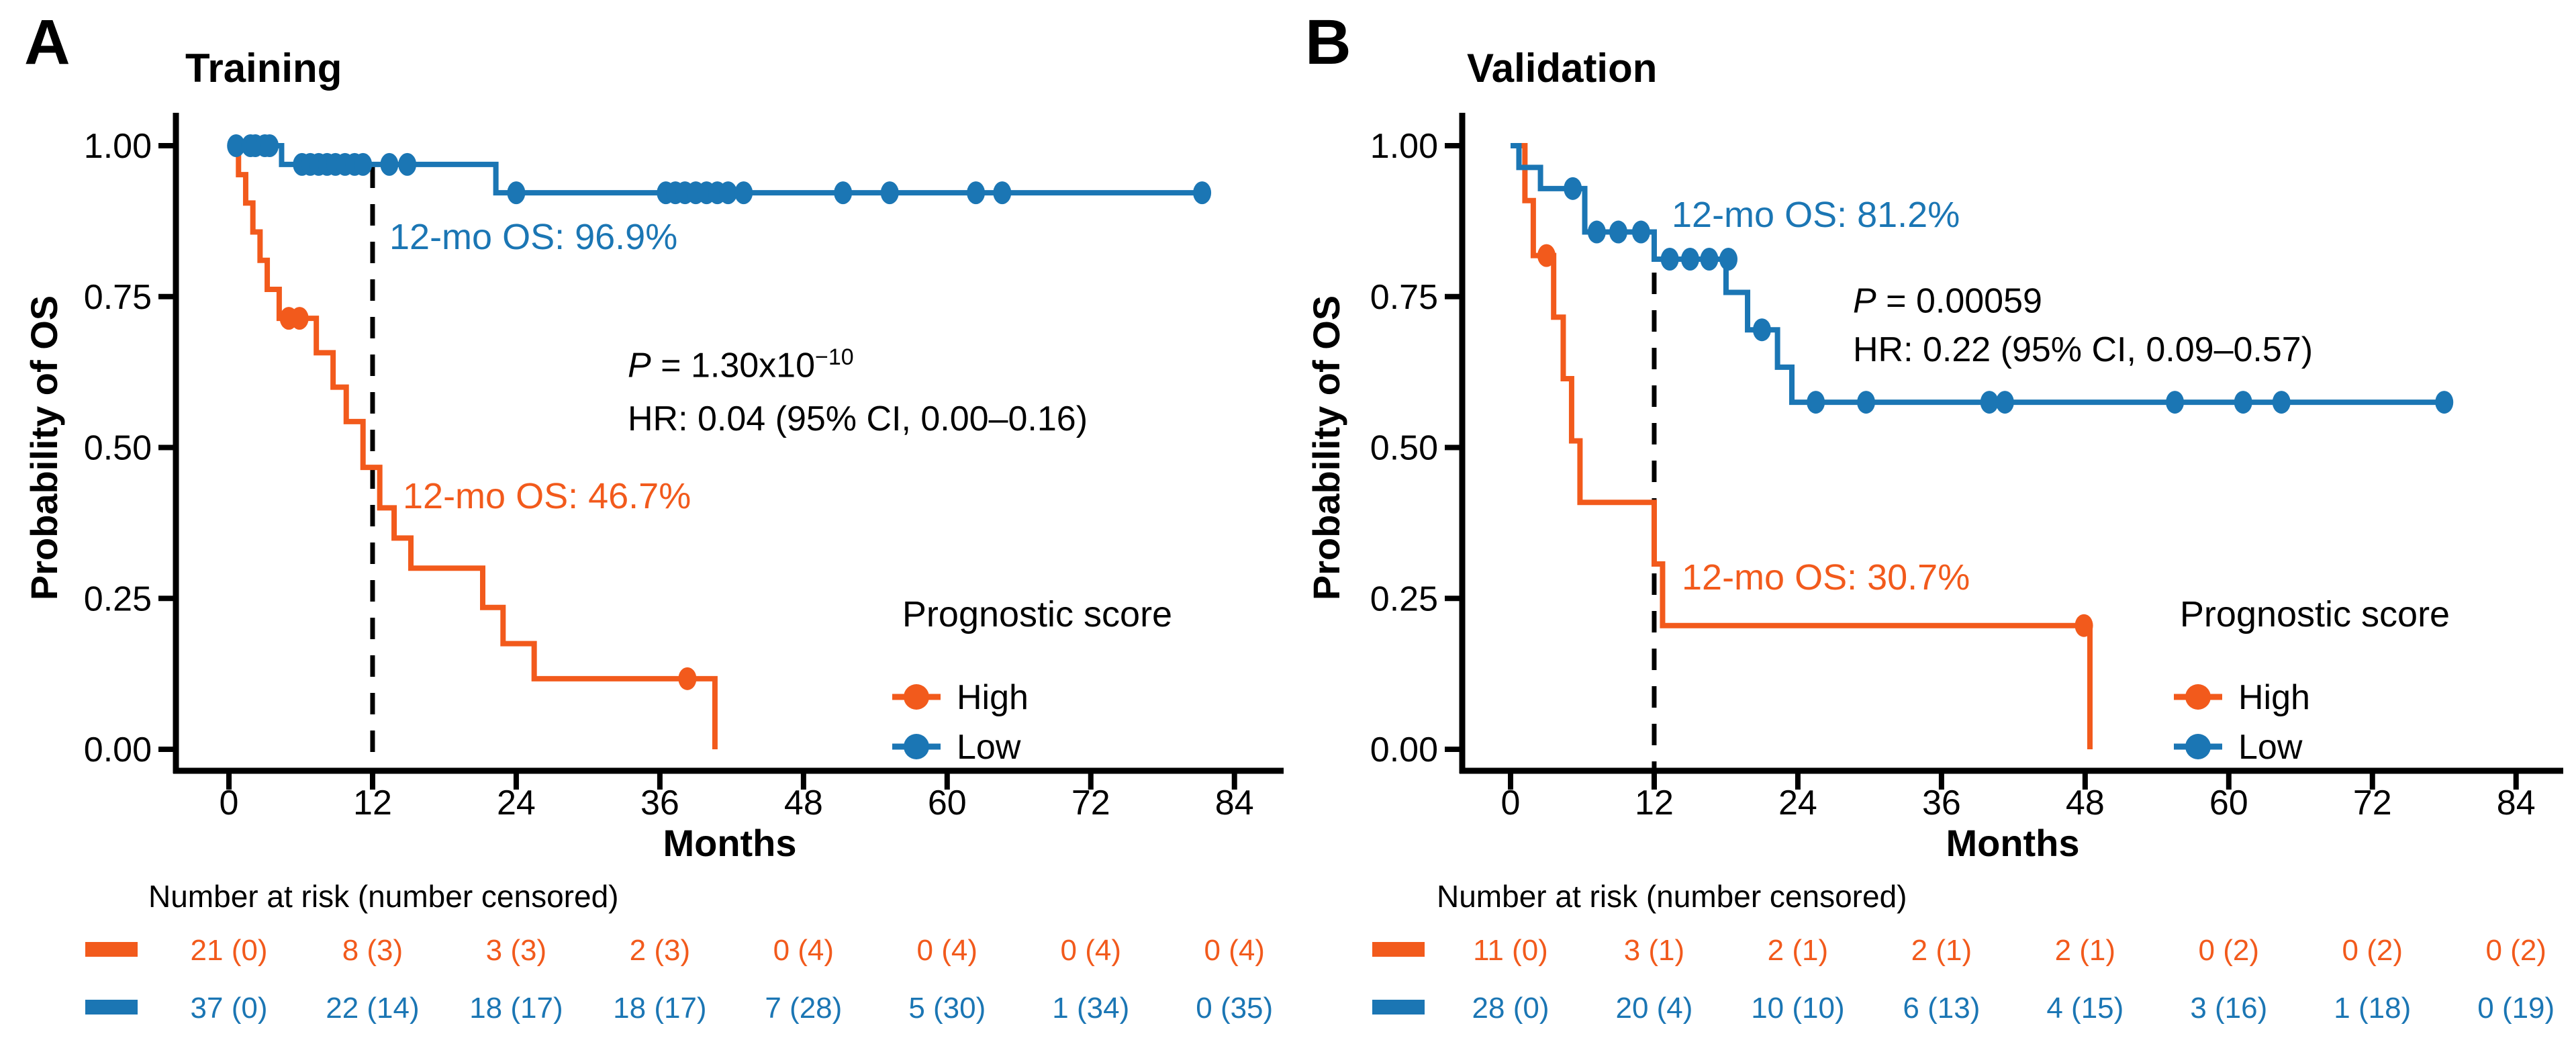 This screenshot has height=1038, width=2576. What do you see at coordinates (733, 365) in the screenshot?
I see `pvalue-text: = 1.30x10` at bounding box center [733, 365].